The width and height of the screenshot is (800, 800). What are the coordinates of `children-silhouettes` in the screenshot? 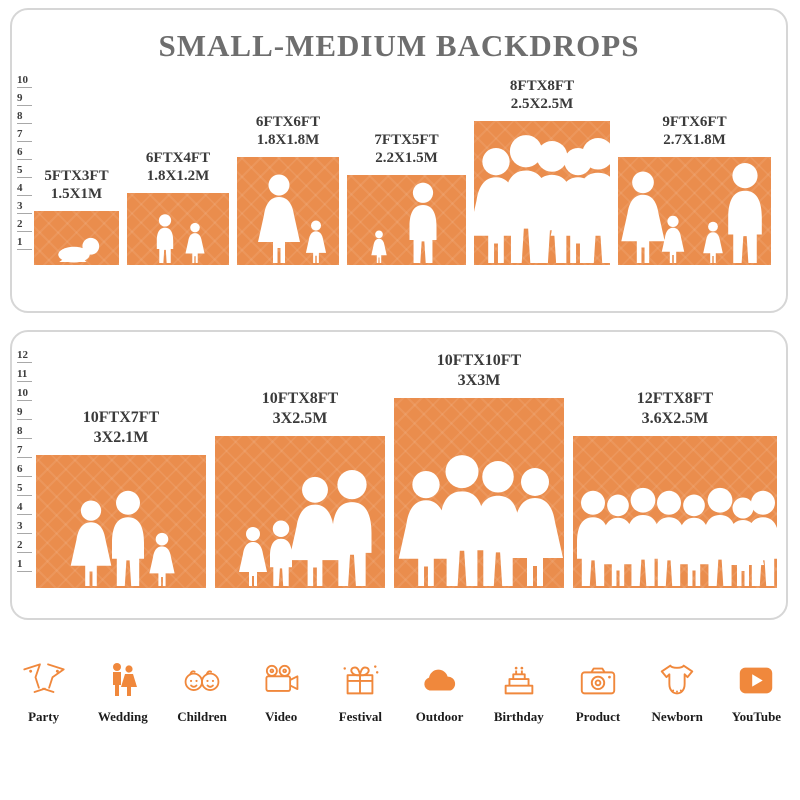 It's located at (180, 238).